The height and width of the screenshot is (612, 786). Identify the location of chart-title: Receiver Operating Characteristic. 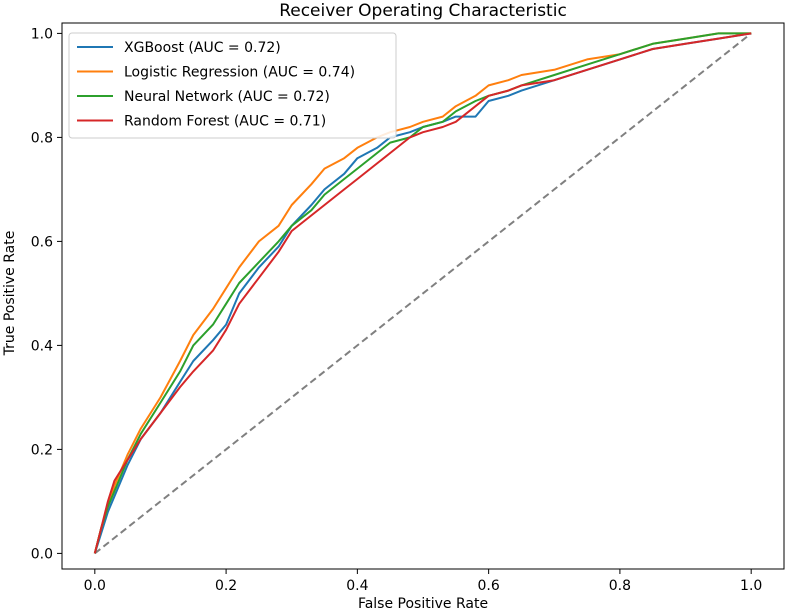
(423, 11).